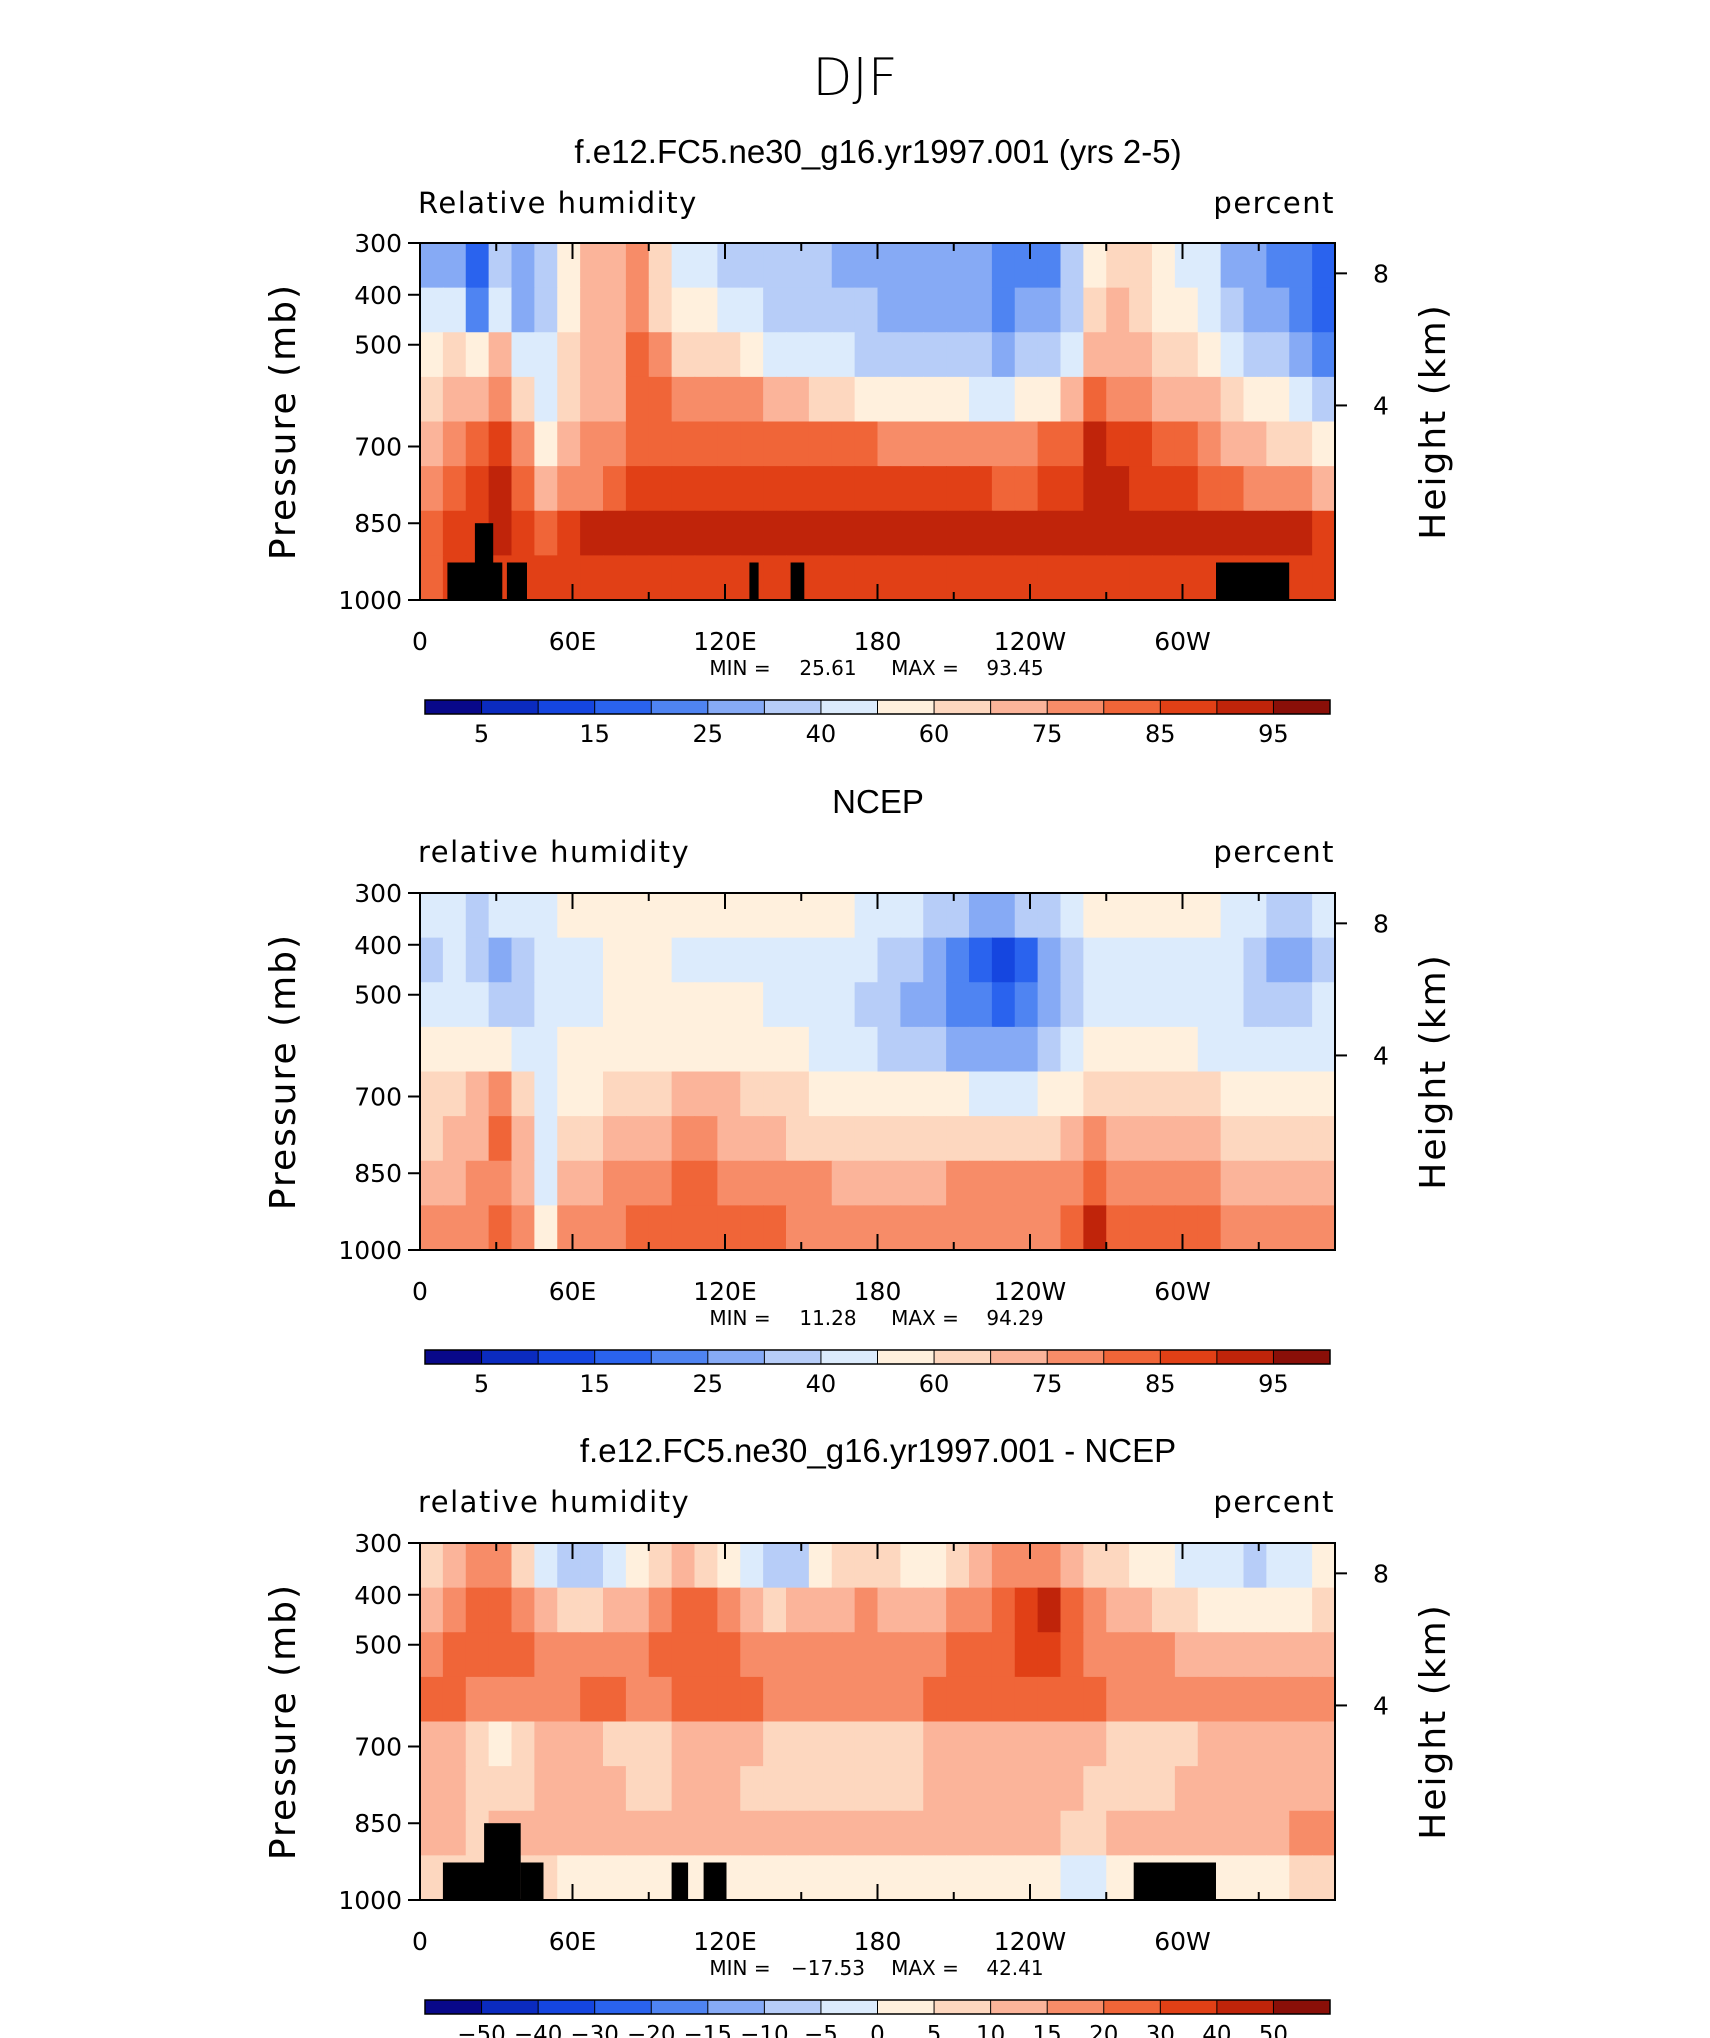 Image resolution: width=1710 pixels, height=2038 pixels. Describe the element at coordinates (739, 668) in the screenshot. I see `min-label: MIN =` at that location.